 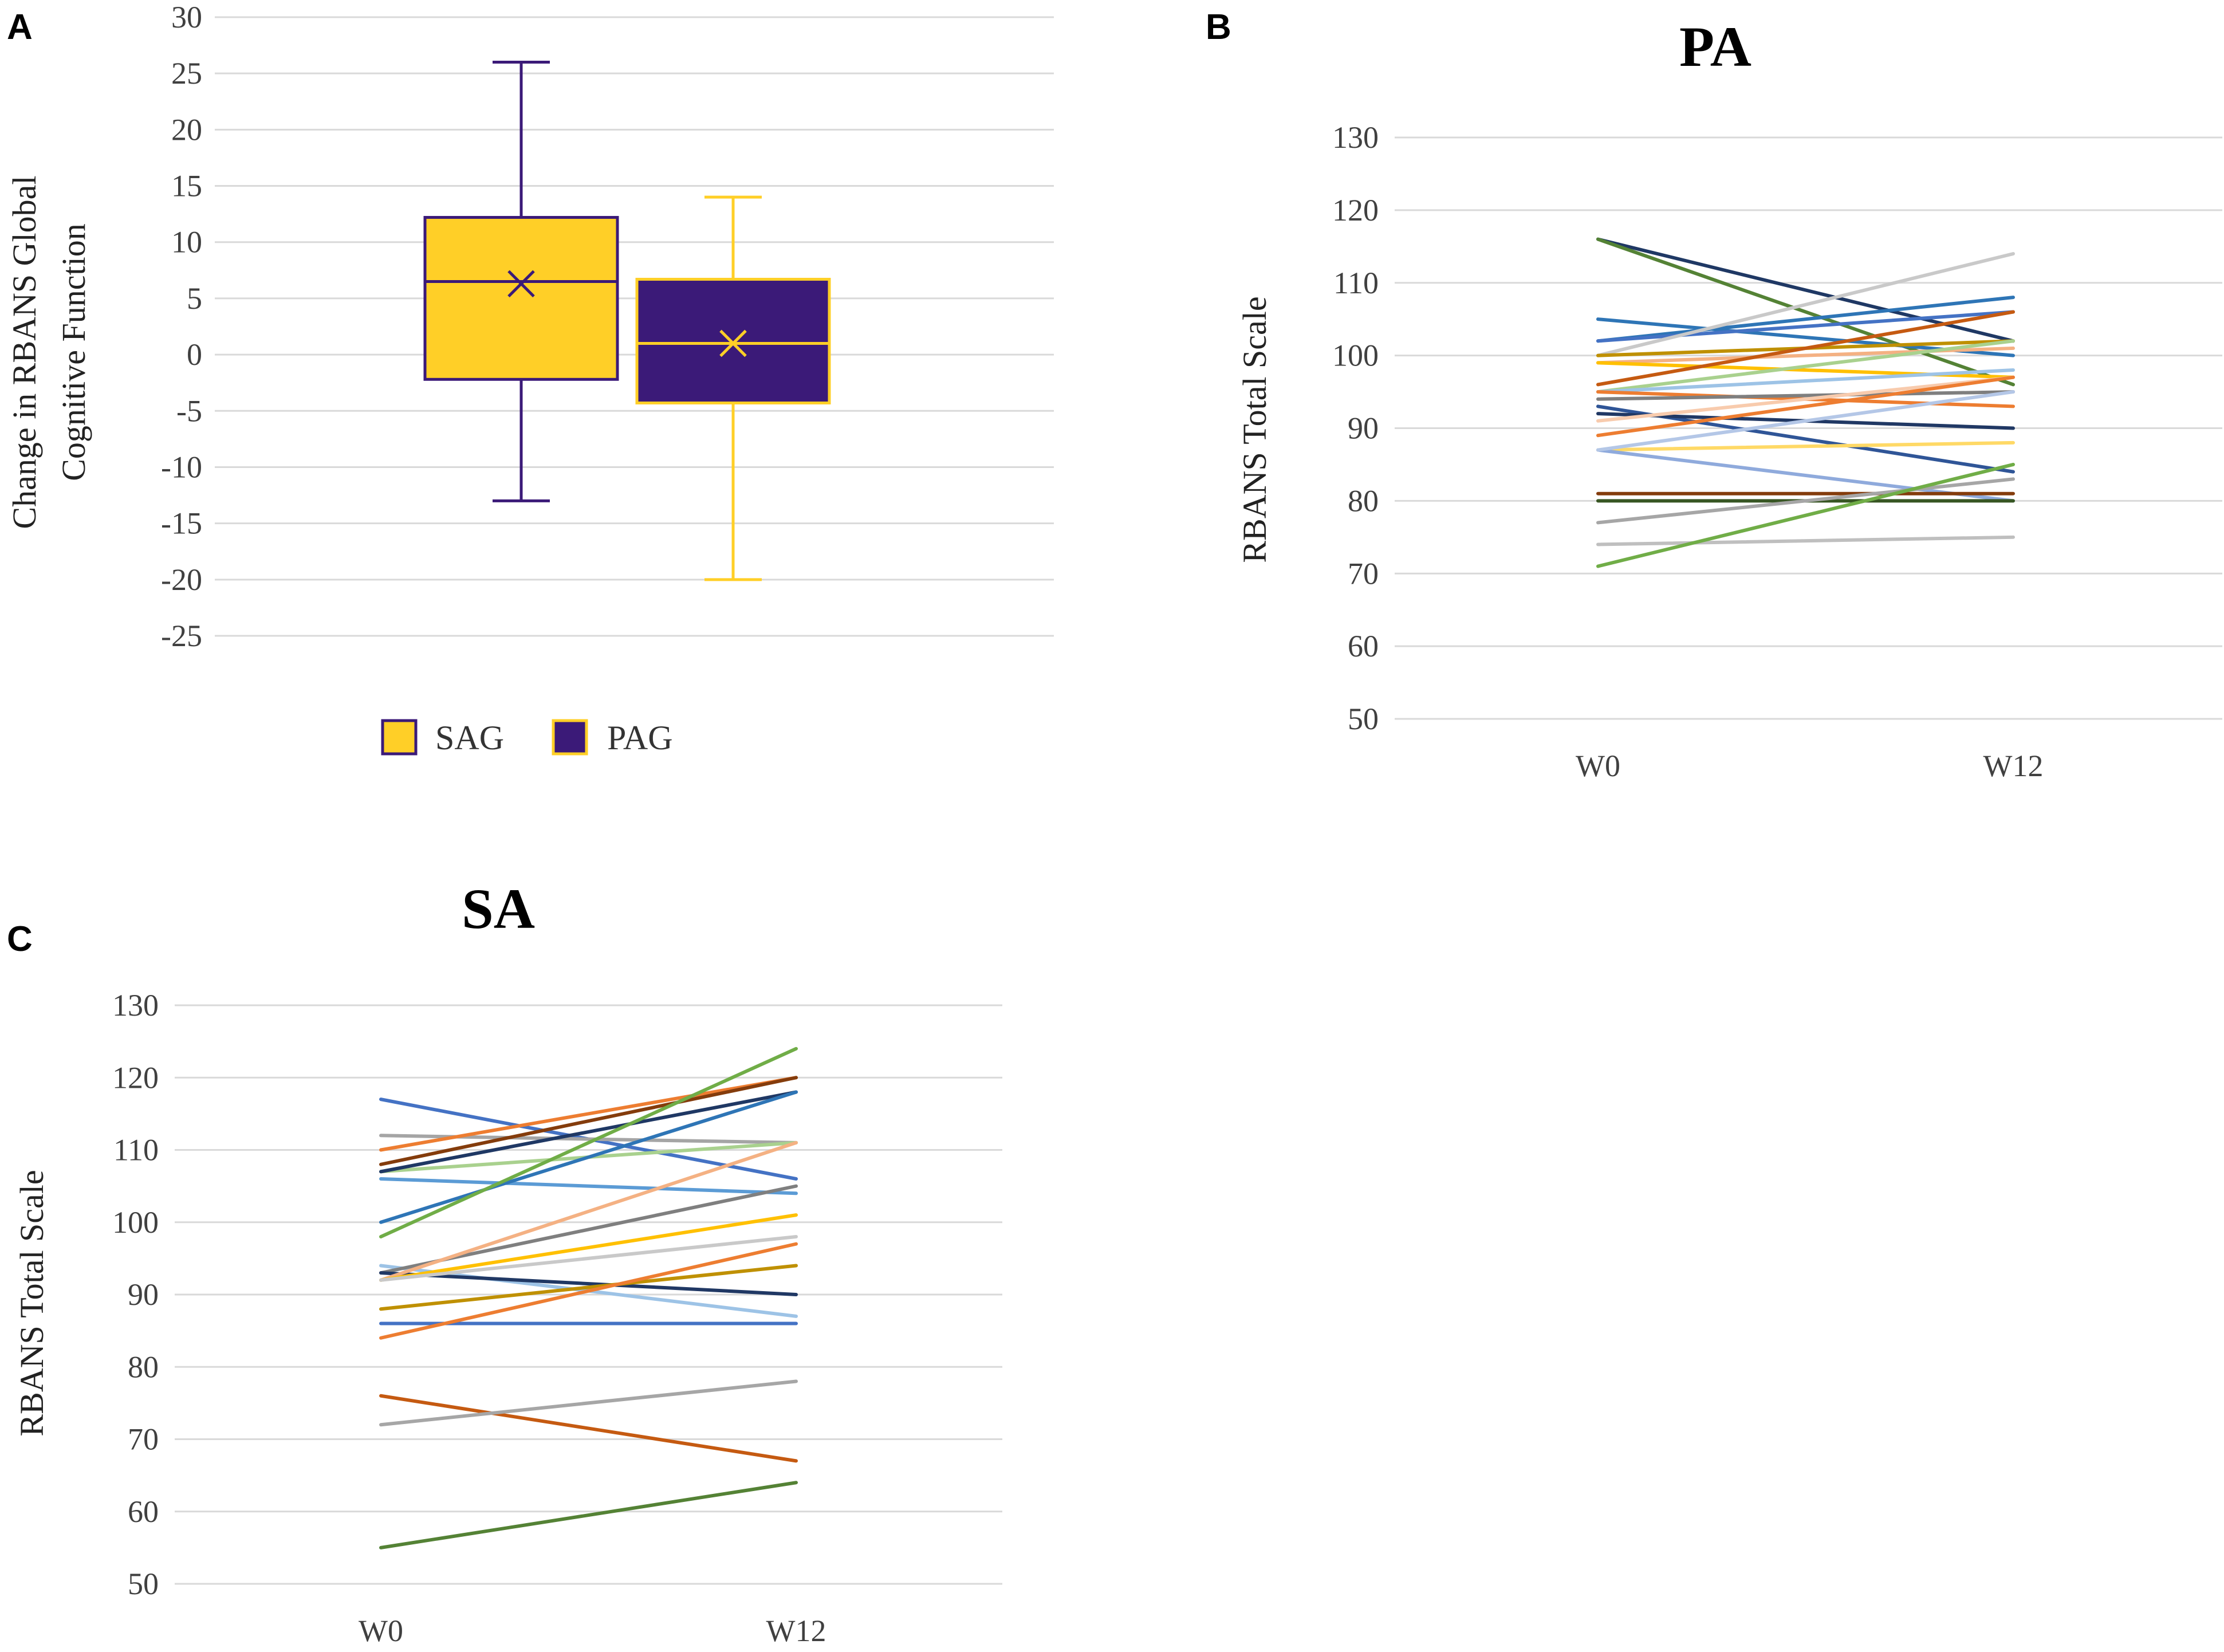 What do you see at coordinates (135, 1077) in the screenshot?
I see `panel-c-y-tick-label: 120` at bounding box center [135, 1077].